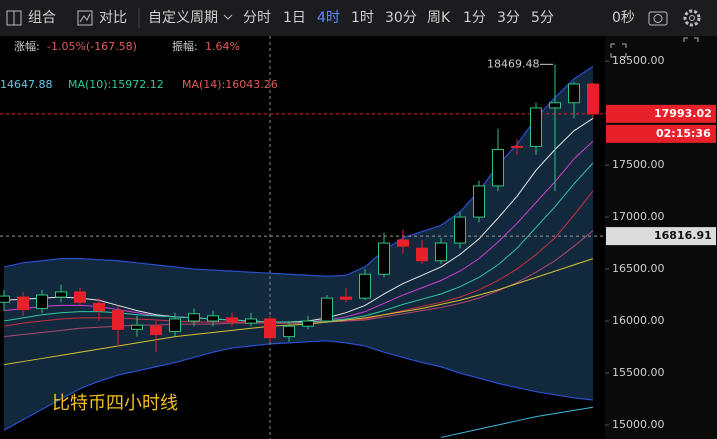 Image resolution: width=717 pixels, height=439 pixels. What do you see at coordinates (508, 18) in the screenshot?
I see `period-button: 3分` at bounding box center [508, 18].